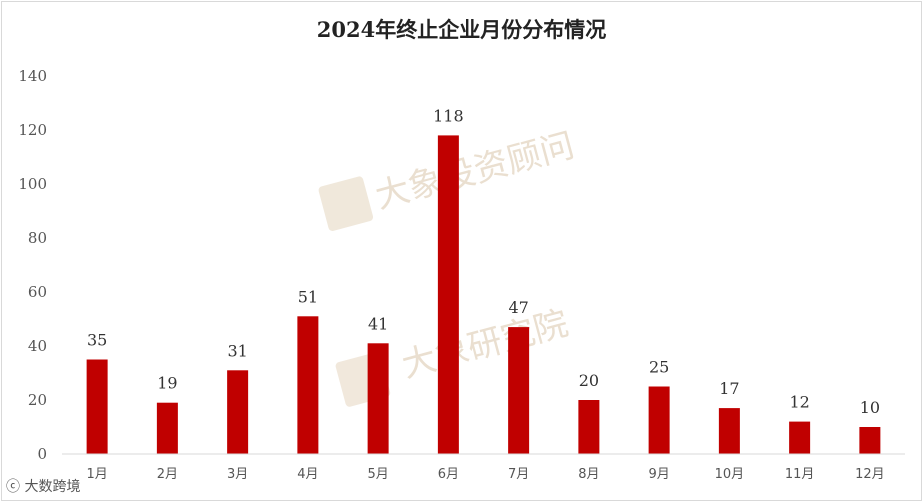 The height and width of the screenshot is (502, 923). What do you see at coordinates (870, 474) in the screenshot?
I see `x-tick-label: 12月` at bounding box center [870, 474].